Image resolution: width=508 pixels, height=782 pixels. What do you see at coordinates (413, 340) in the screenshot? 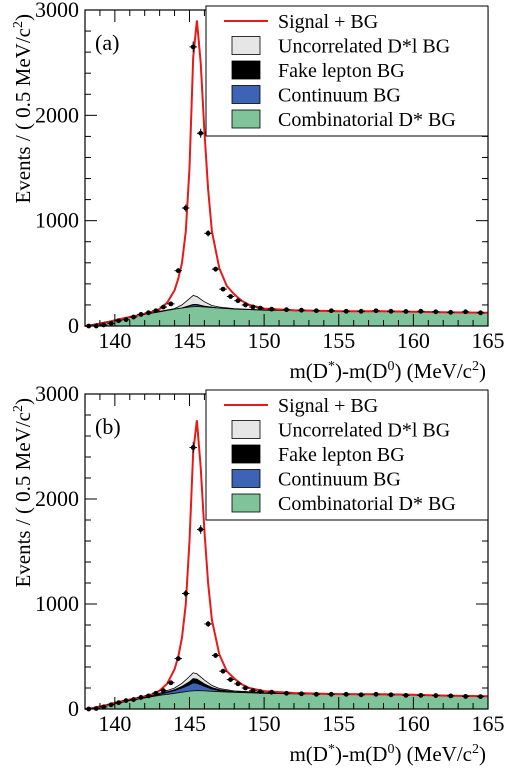
I see `x-tick-label: 160` at bounding box center [413, 340].